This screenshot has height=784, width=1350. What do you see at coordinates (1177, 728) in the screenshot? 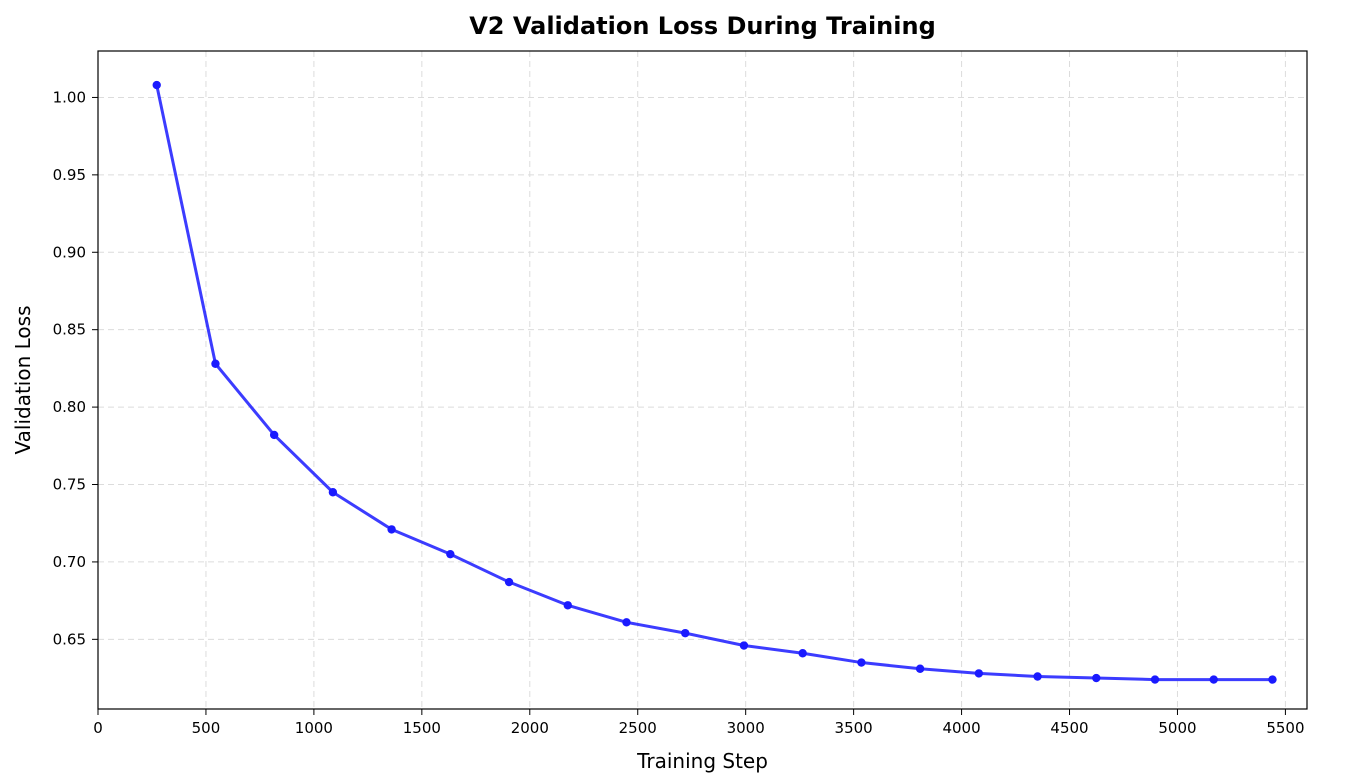
I see `x-tick-label: 5000` at bounding box center [1177, 728].